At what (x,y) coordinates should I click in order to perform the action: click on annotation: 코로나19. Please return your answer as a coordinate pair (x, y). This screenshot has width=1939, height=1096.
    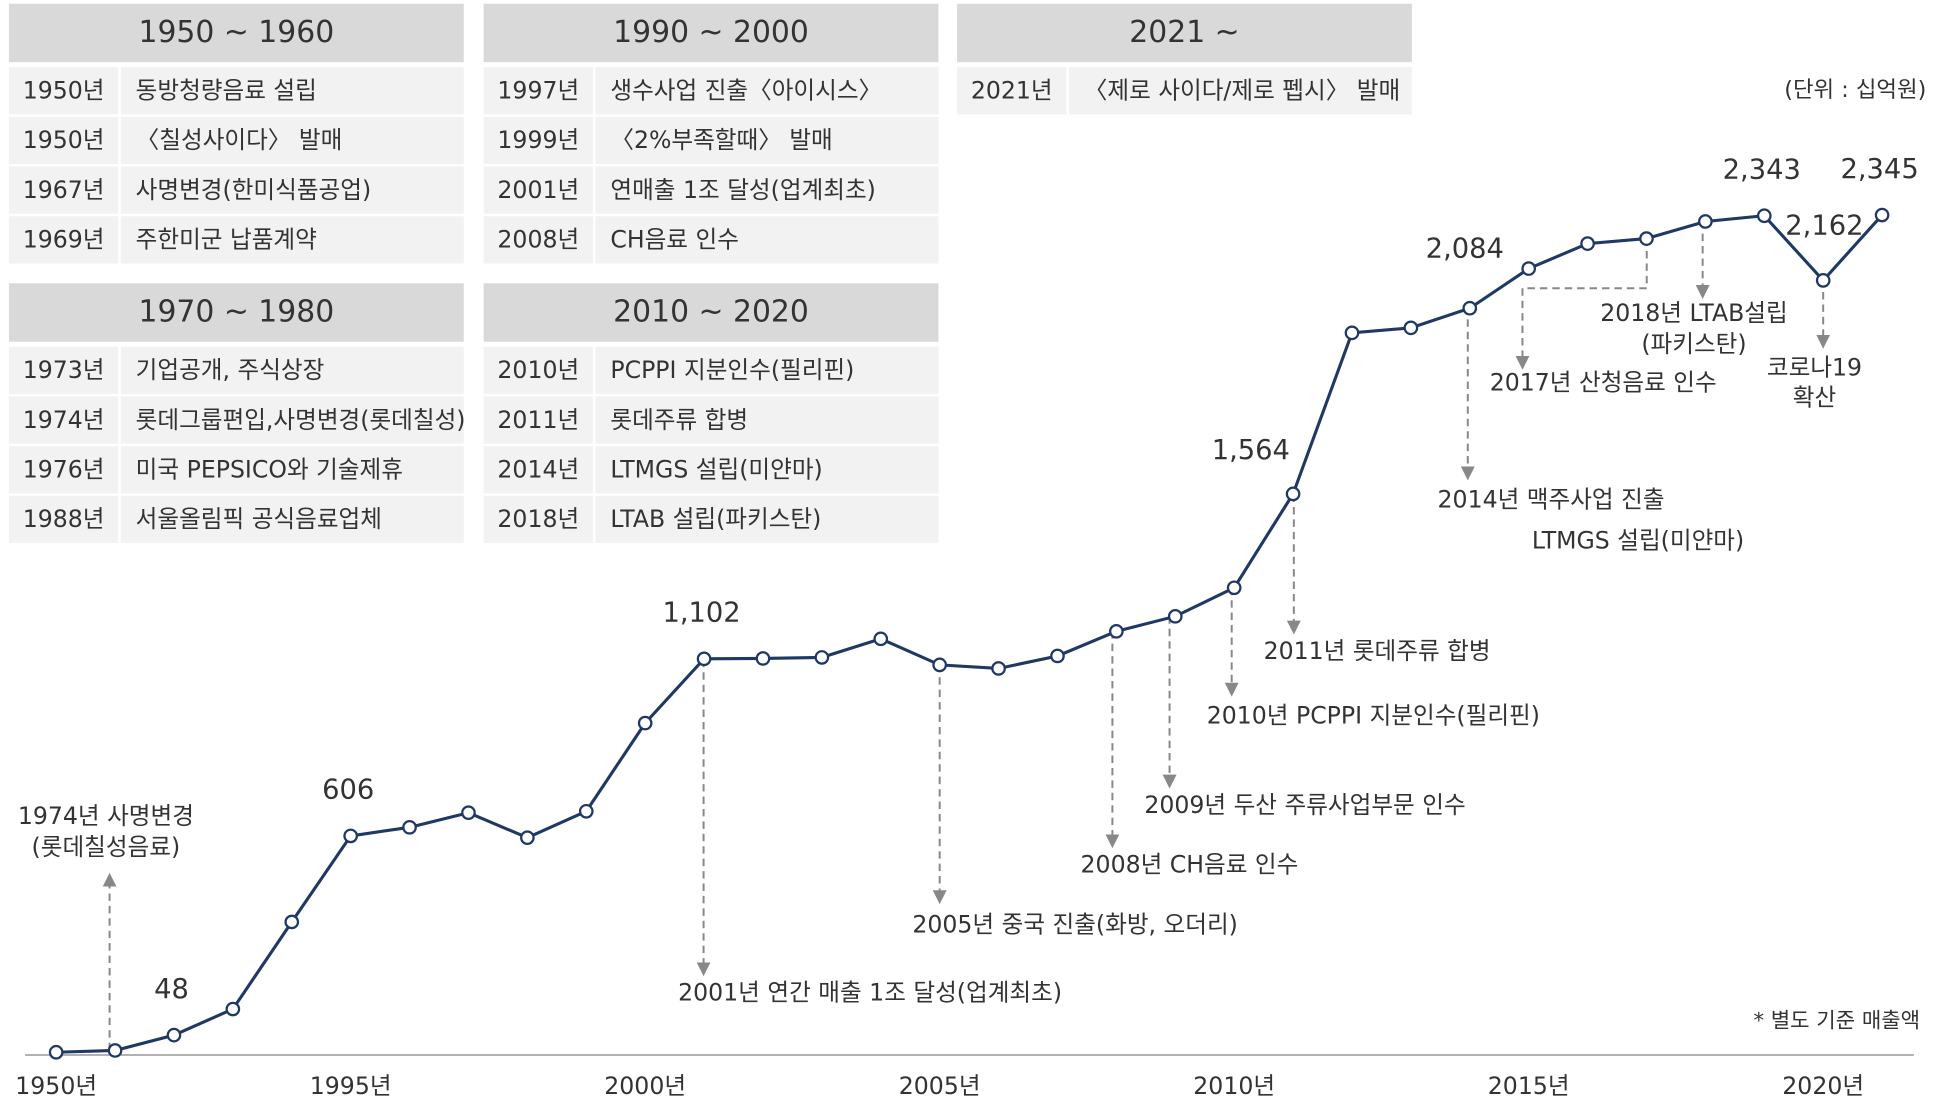
    Looking at the image, I should click on (1814, 368).